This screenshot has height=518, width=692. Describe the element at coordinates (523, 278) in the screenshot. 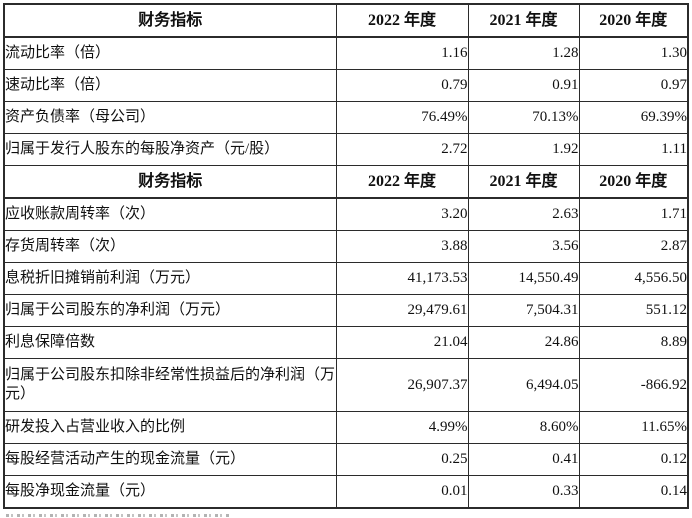

I see `value-2021: 14,550.49` at that location.